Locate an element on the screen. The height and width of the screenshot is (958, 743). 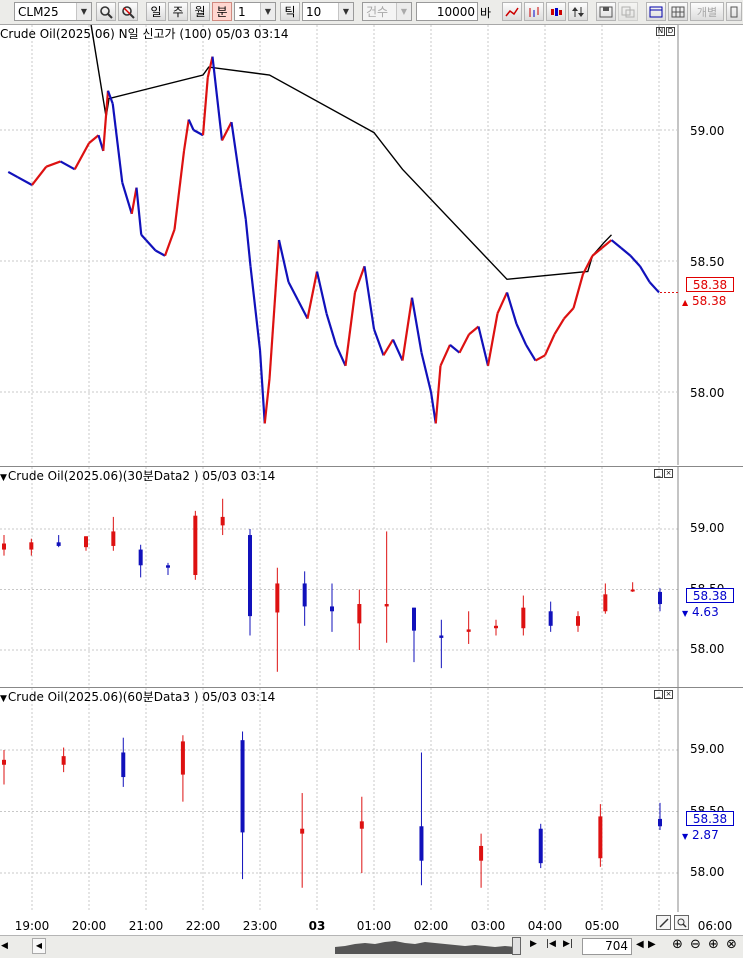
step-left-icon: ◀ is located at coordinates (640, 944).